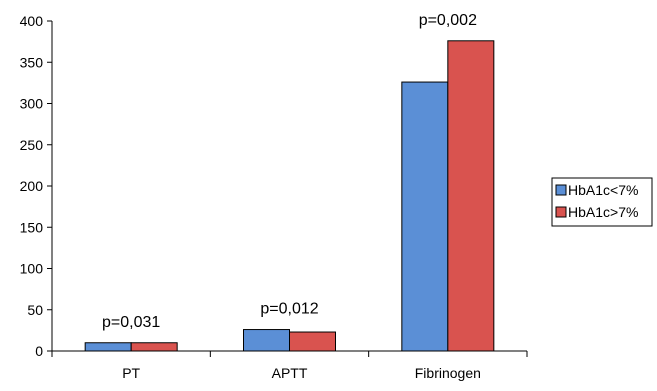  What do you see at coordinates (32, 21) in the screenshot?
I see `y-tick-label: 400` at bounding box center [32, 21].